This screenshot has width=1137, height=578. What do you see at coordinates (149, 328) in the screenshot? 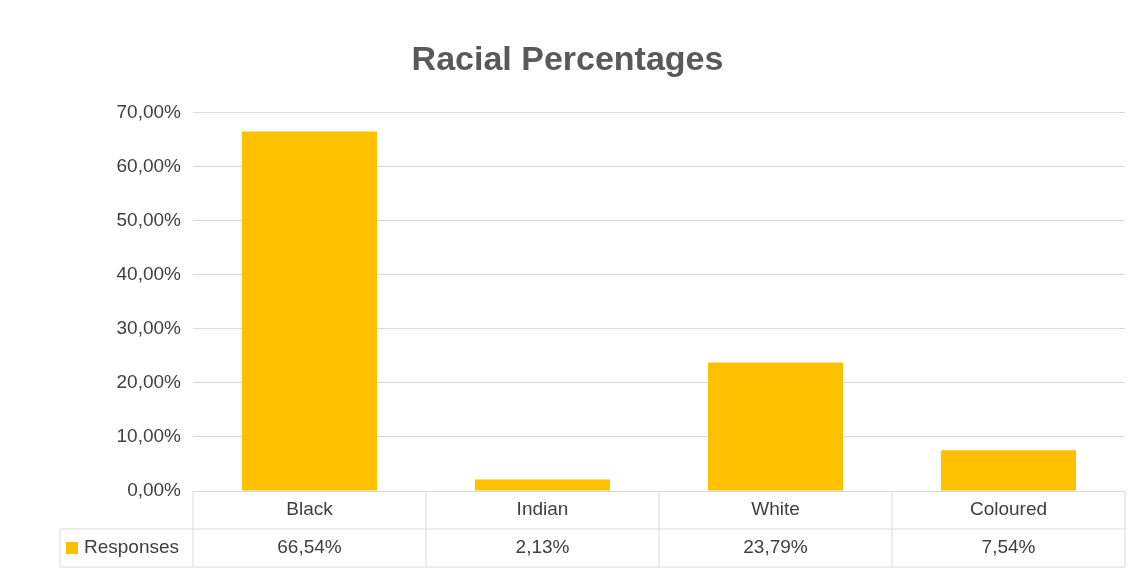
I see `y-tick-label: 30,00%` at bounding box center [149, 328].